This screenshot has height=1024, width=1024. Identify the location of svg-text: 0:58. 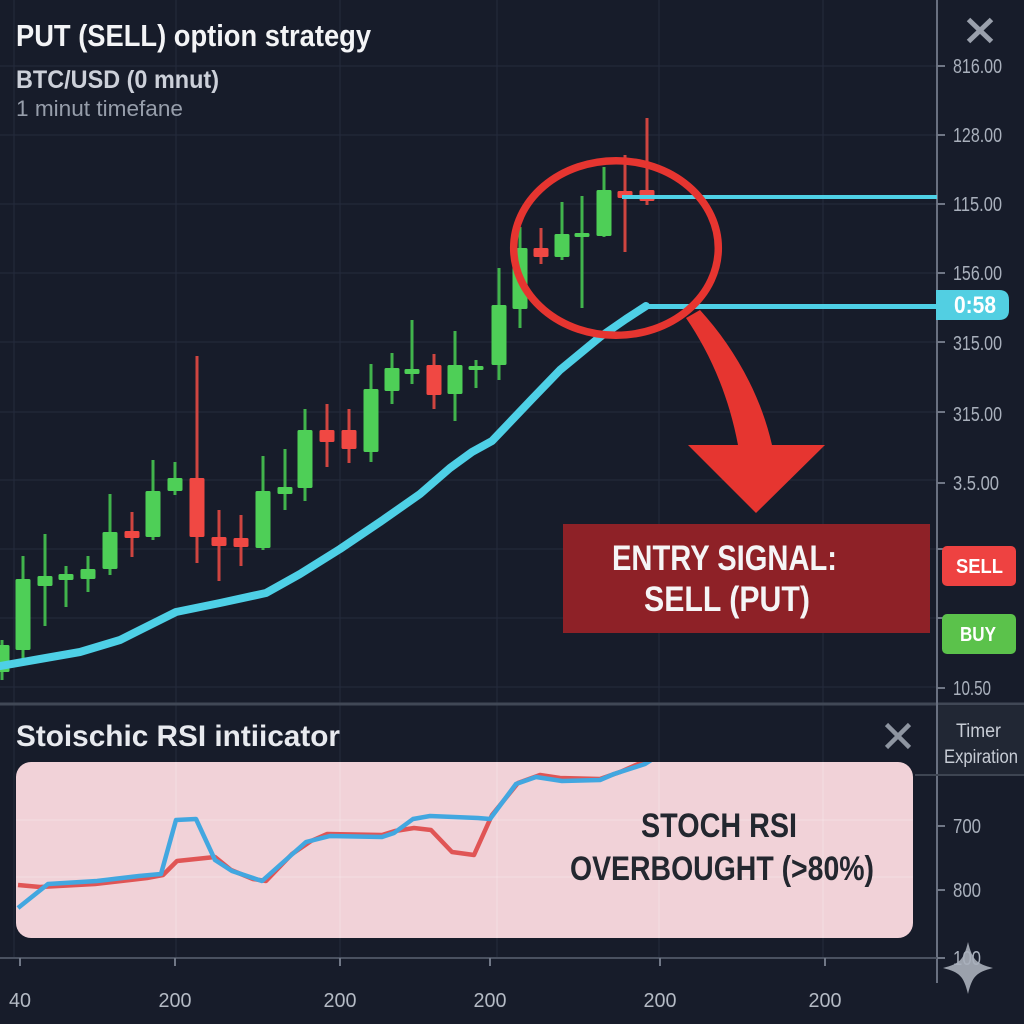
(975, 305).